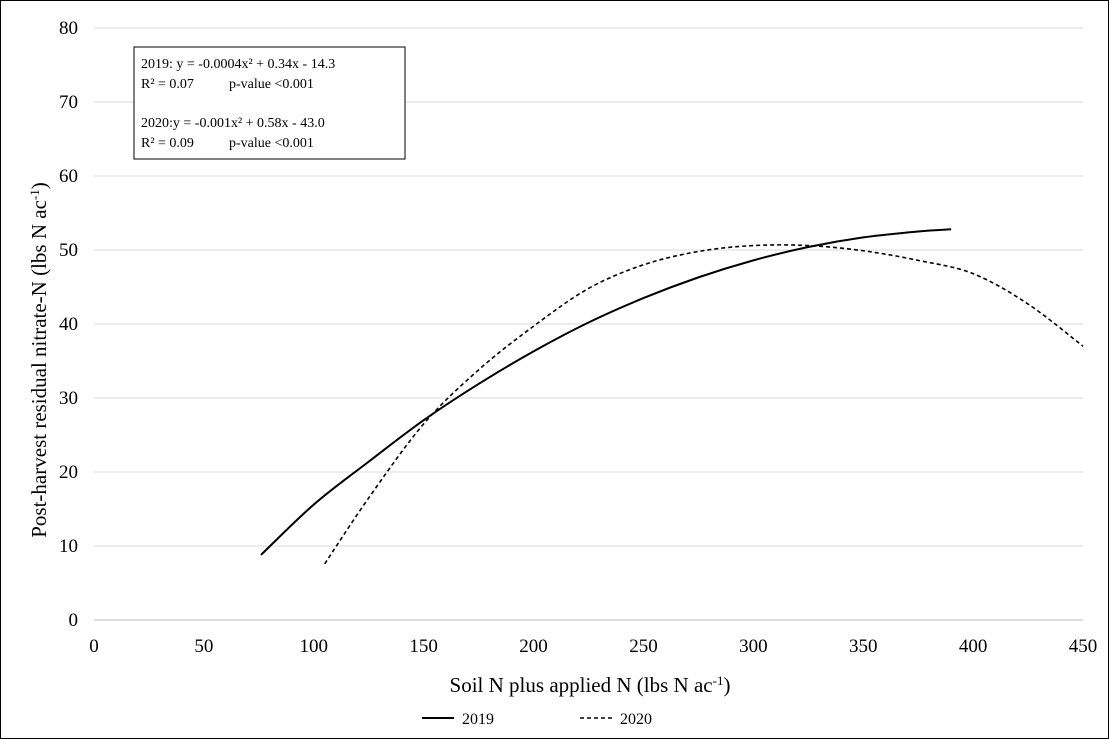  Describe the element at coordinates (68, 398) in the screenshot. I see `y-tick-label-30: 30` at that location.